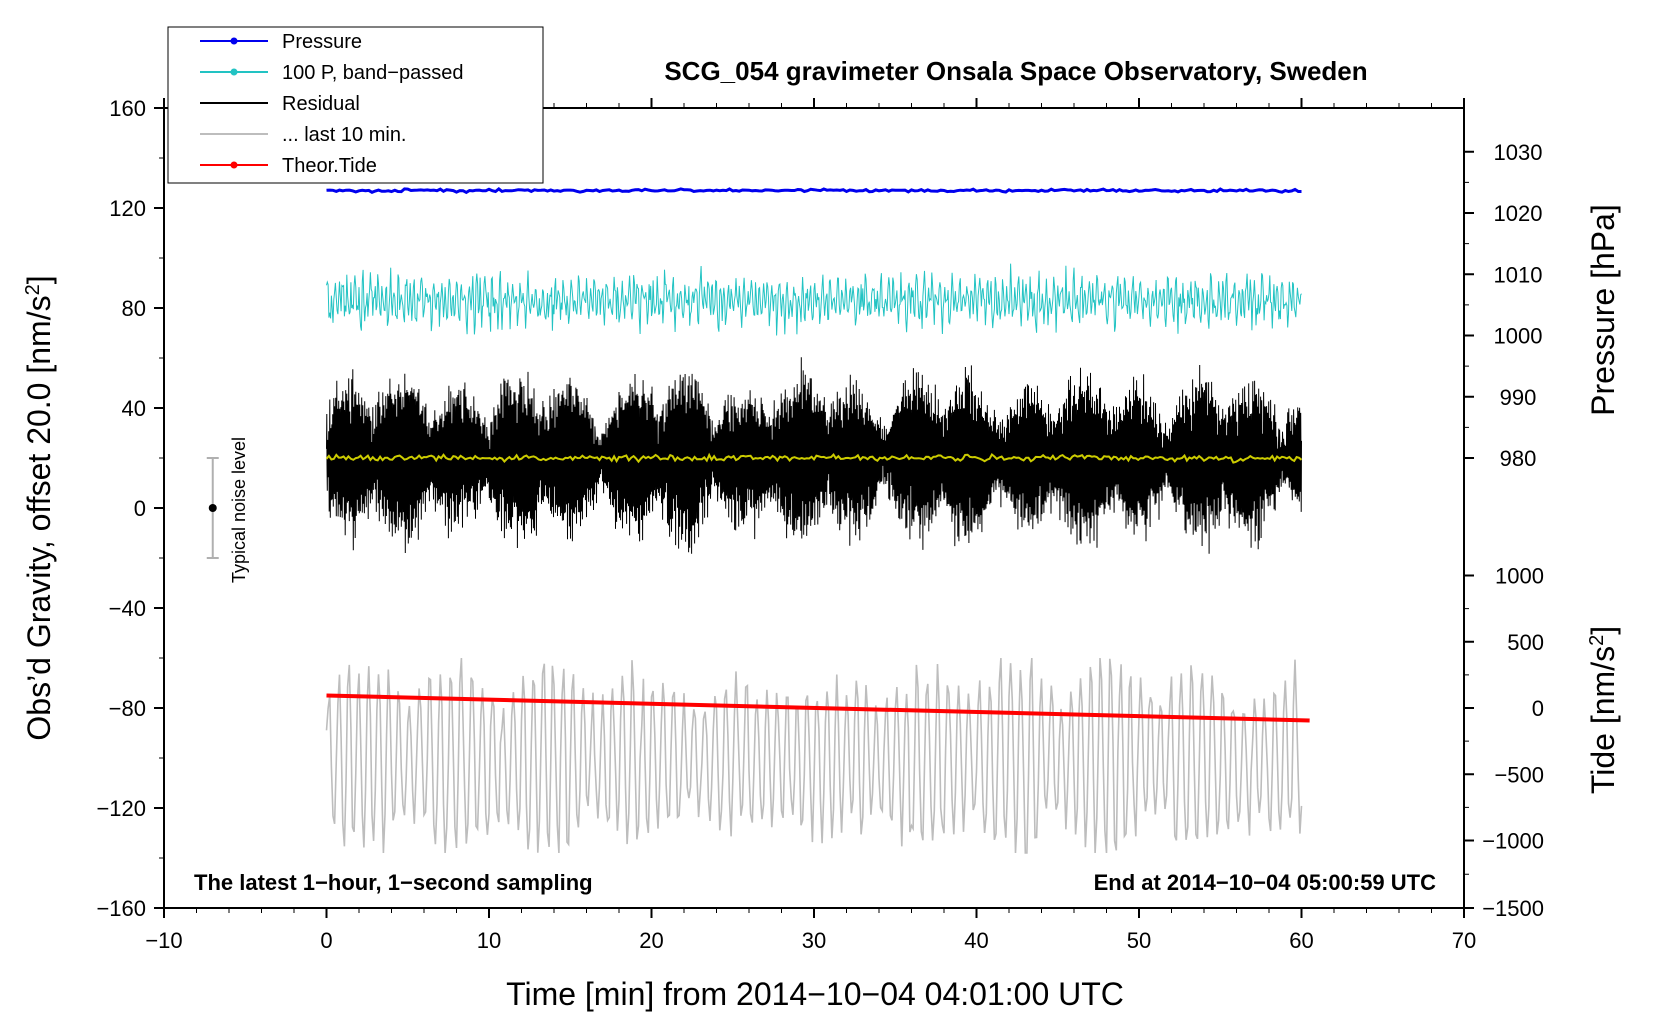 The image size is (1660, 1020). I want to click on x-tick-label: 40, so click(976, 940).